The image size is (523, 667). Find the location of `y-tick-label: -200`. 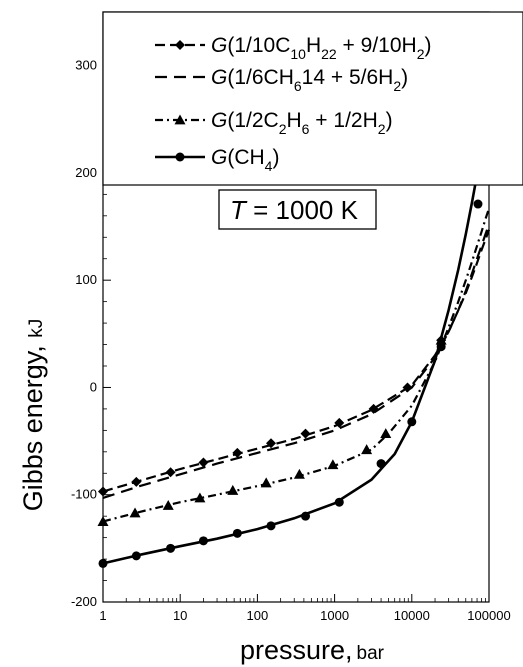

y-tick-label: -200 is located at coordinates (84, 601).